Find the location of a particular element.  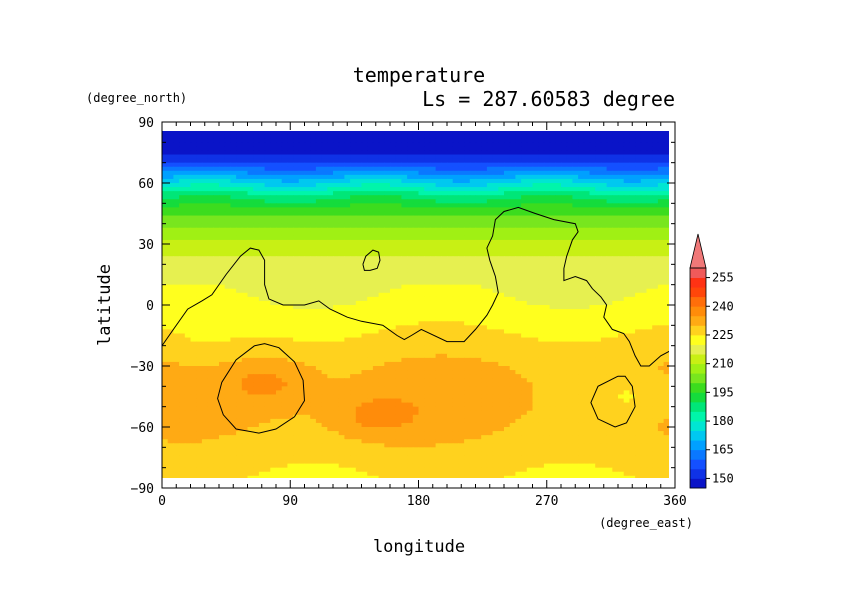

y-units-label: (degree_north) is located at coordinates (136, 98).